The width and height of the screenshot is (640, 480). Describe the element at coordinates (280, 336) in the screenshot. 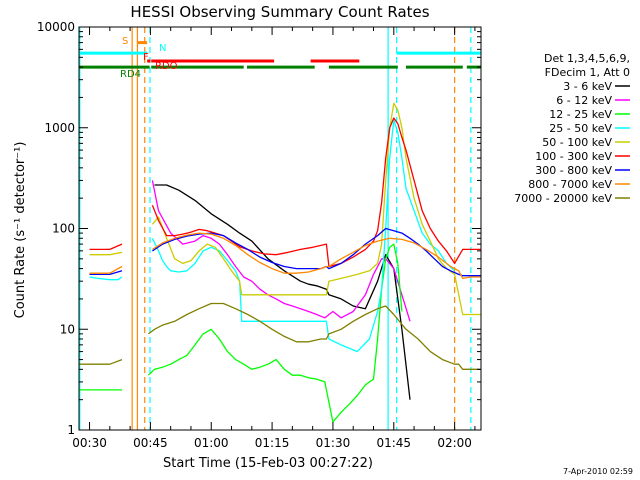

I see `series-line-7000-20000-kev` at that location.